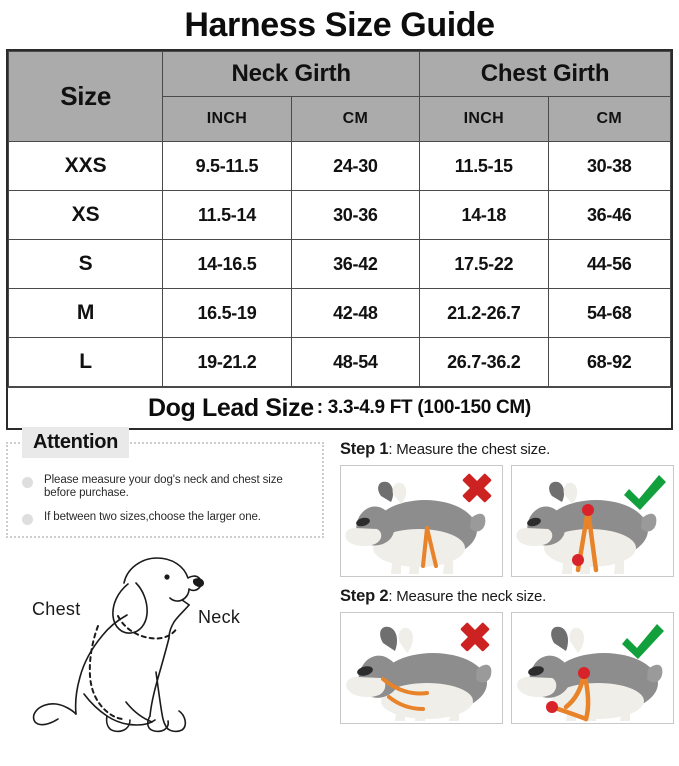 The width and height of the screenshot is (679, 766). Describe the element at coordinates (355, 166) in the screenshot. I see `cell-neck-cm: 24-30` at that location.